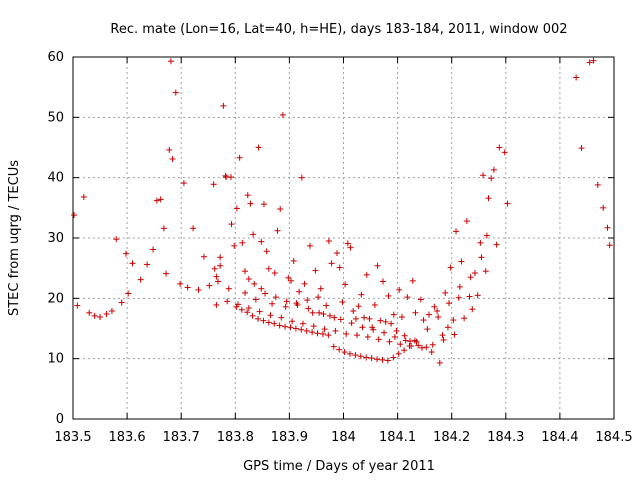 The width and height of the screenshot is (640, 480). I want to click on x-axis-label: GPS time / Days of year 2011, so click(339, 466).